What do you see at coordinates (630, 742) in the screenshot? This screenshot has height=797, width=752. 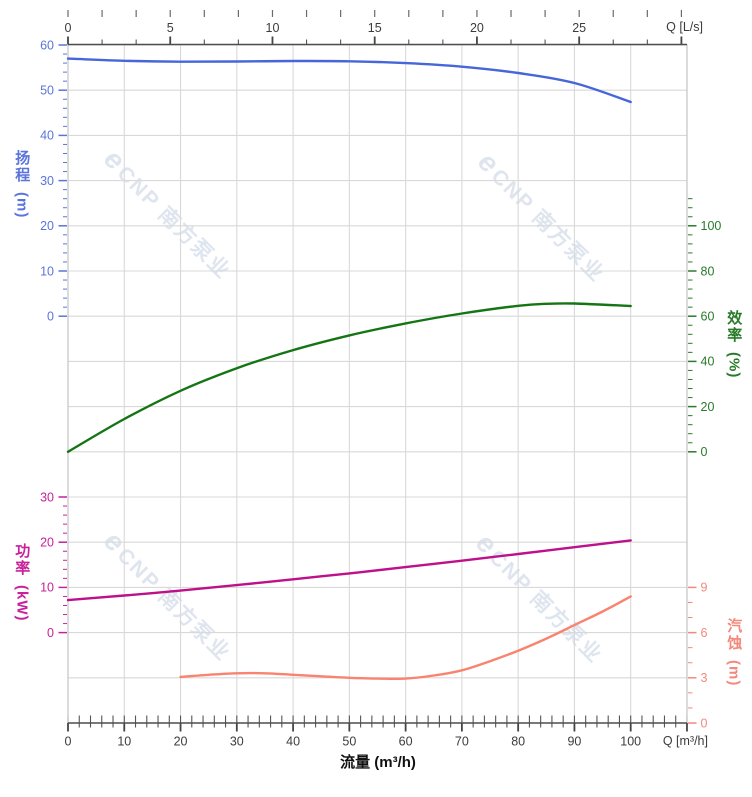 I see `bottom-axis-tick-label: 100` at bounding box center [630, 742].